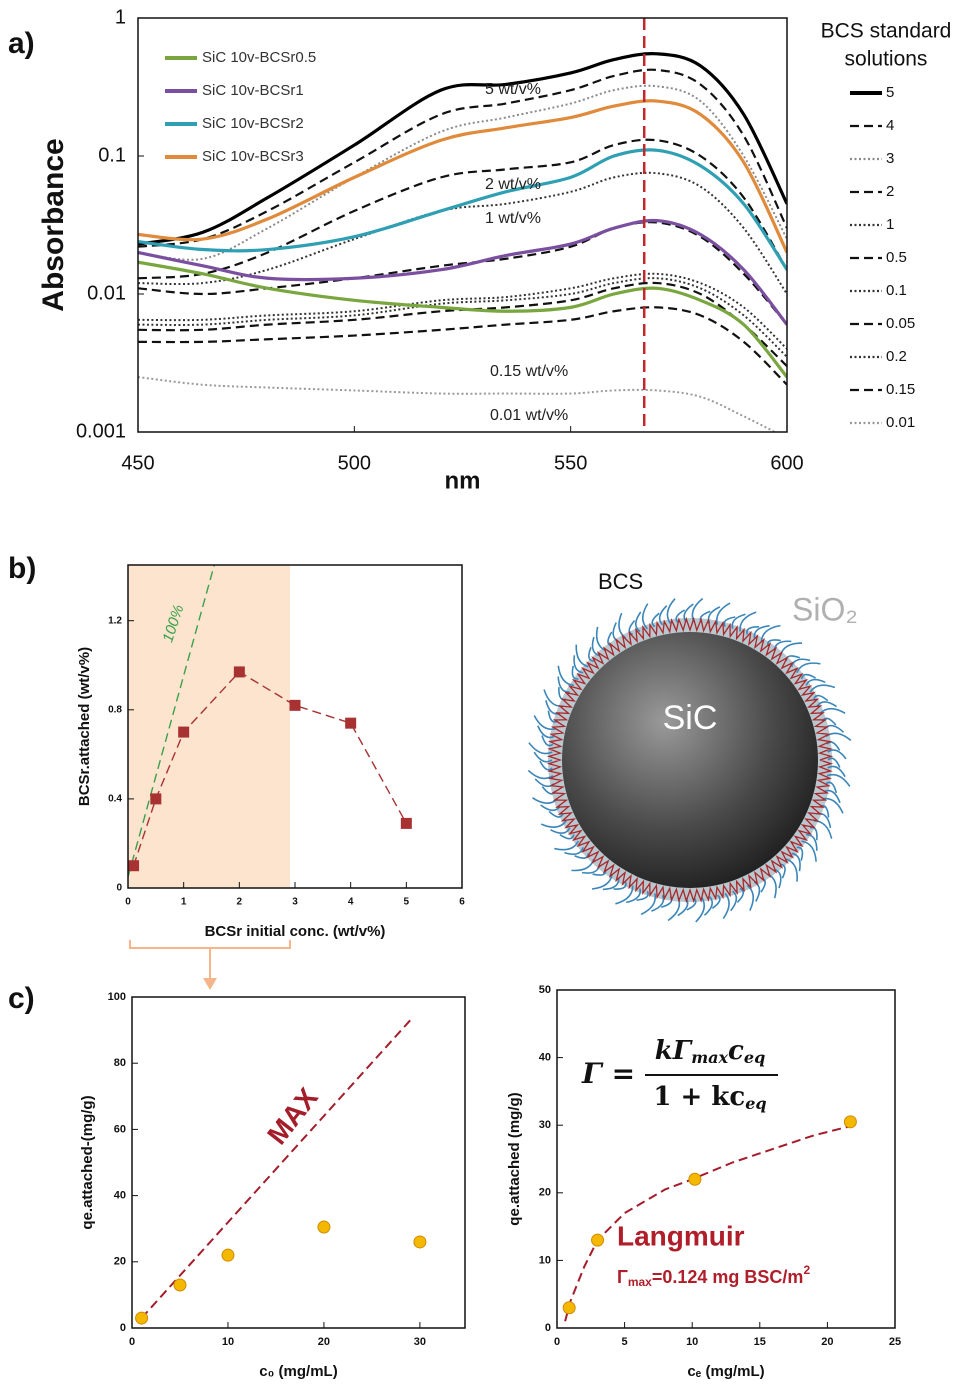 The image size is (965, 1384). I want to click on y-tick-label: 1.2, so click(115, 620).